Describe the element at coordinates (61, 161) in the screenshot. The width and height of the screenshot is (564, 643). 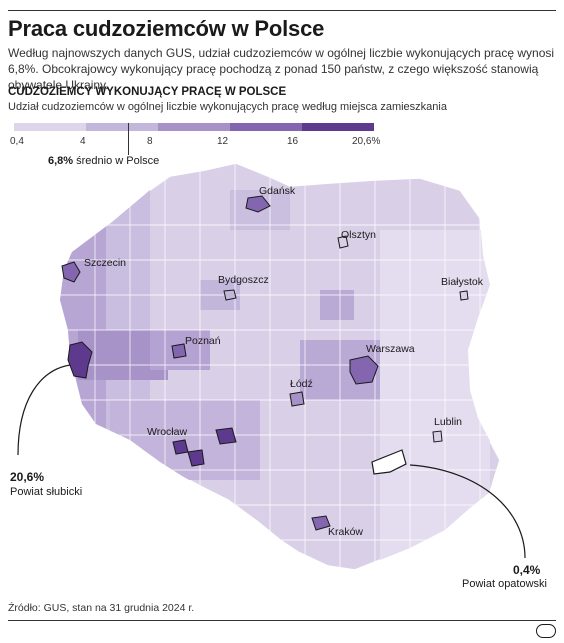
I see `average-value: 6,8%` at that location.